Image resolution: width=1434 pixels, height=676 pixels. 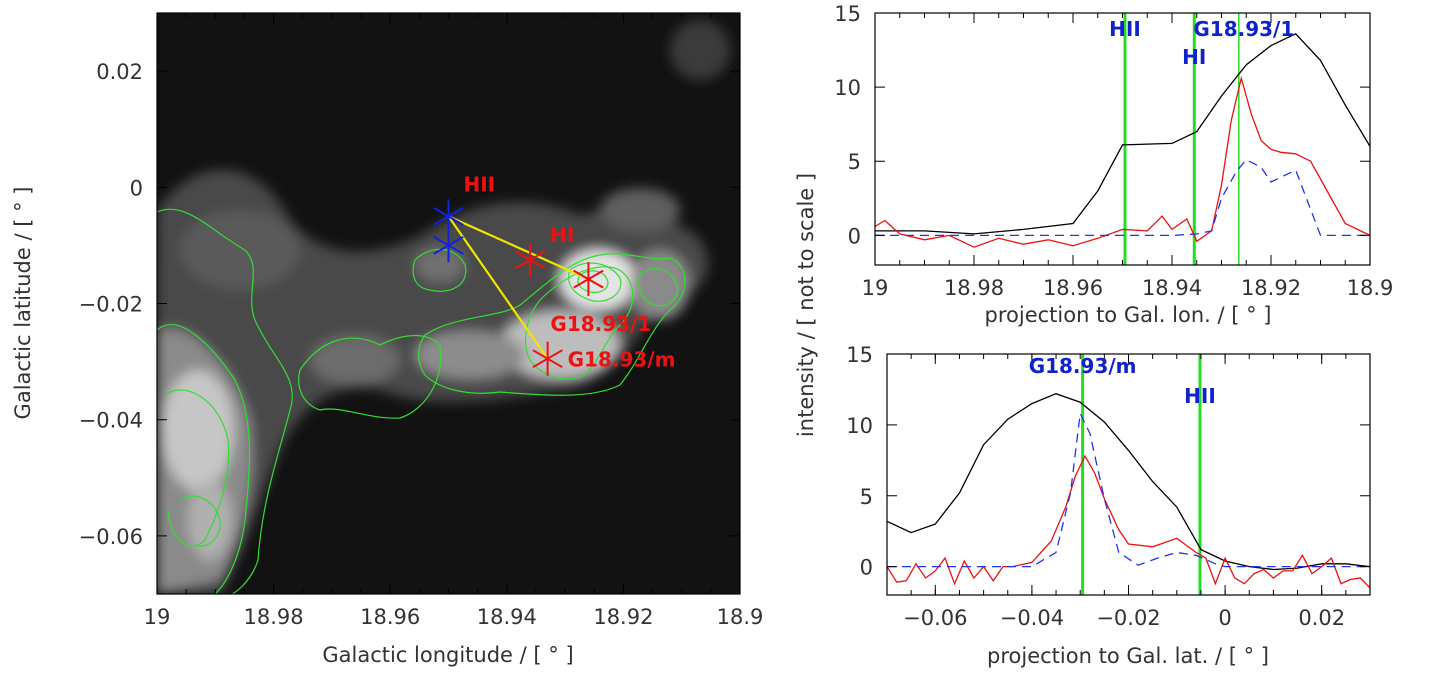 I want to click on lat-profile-xtick-label: 0, so click(x=1224, y=618).